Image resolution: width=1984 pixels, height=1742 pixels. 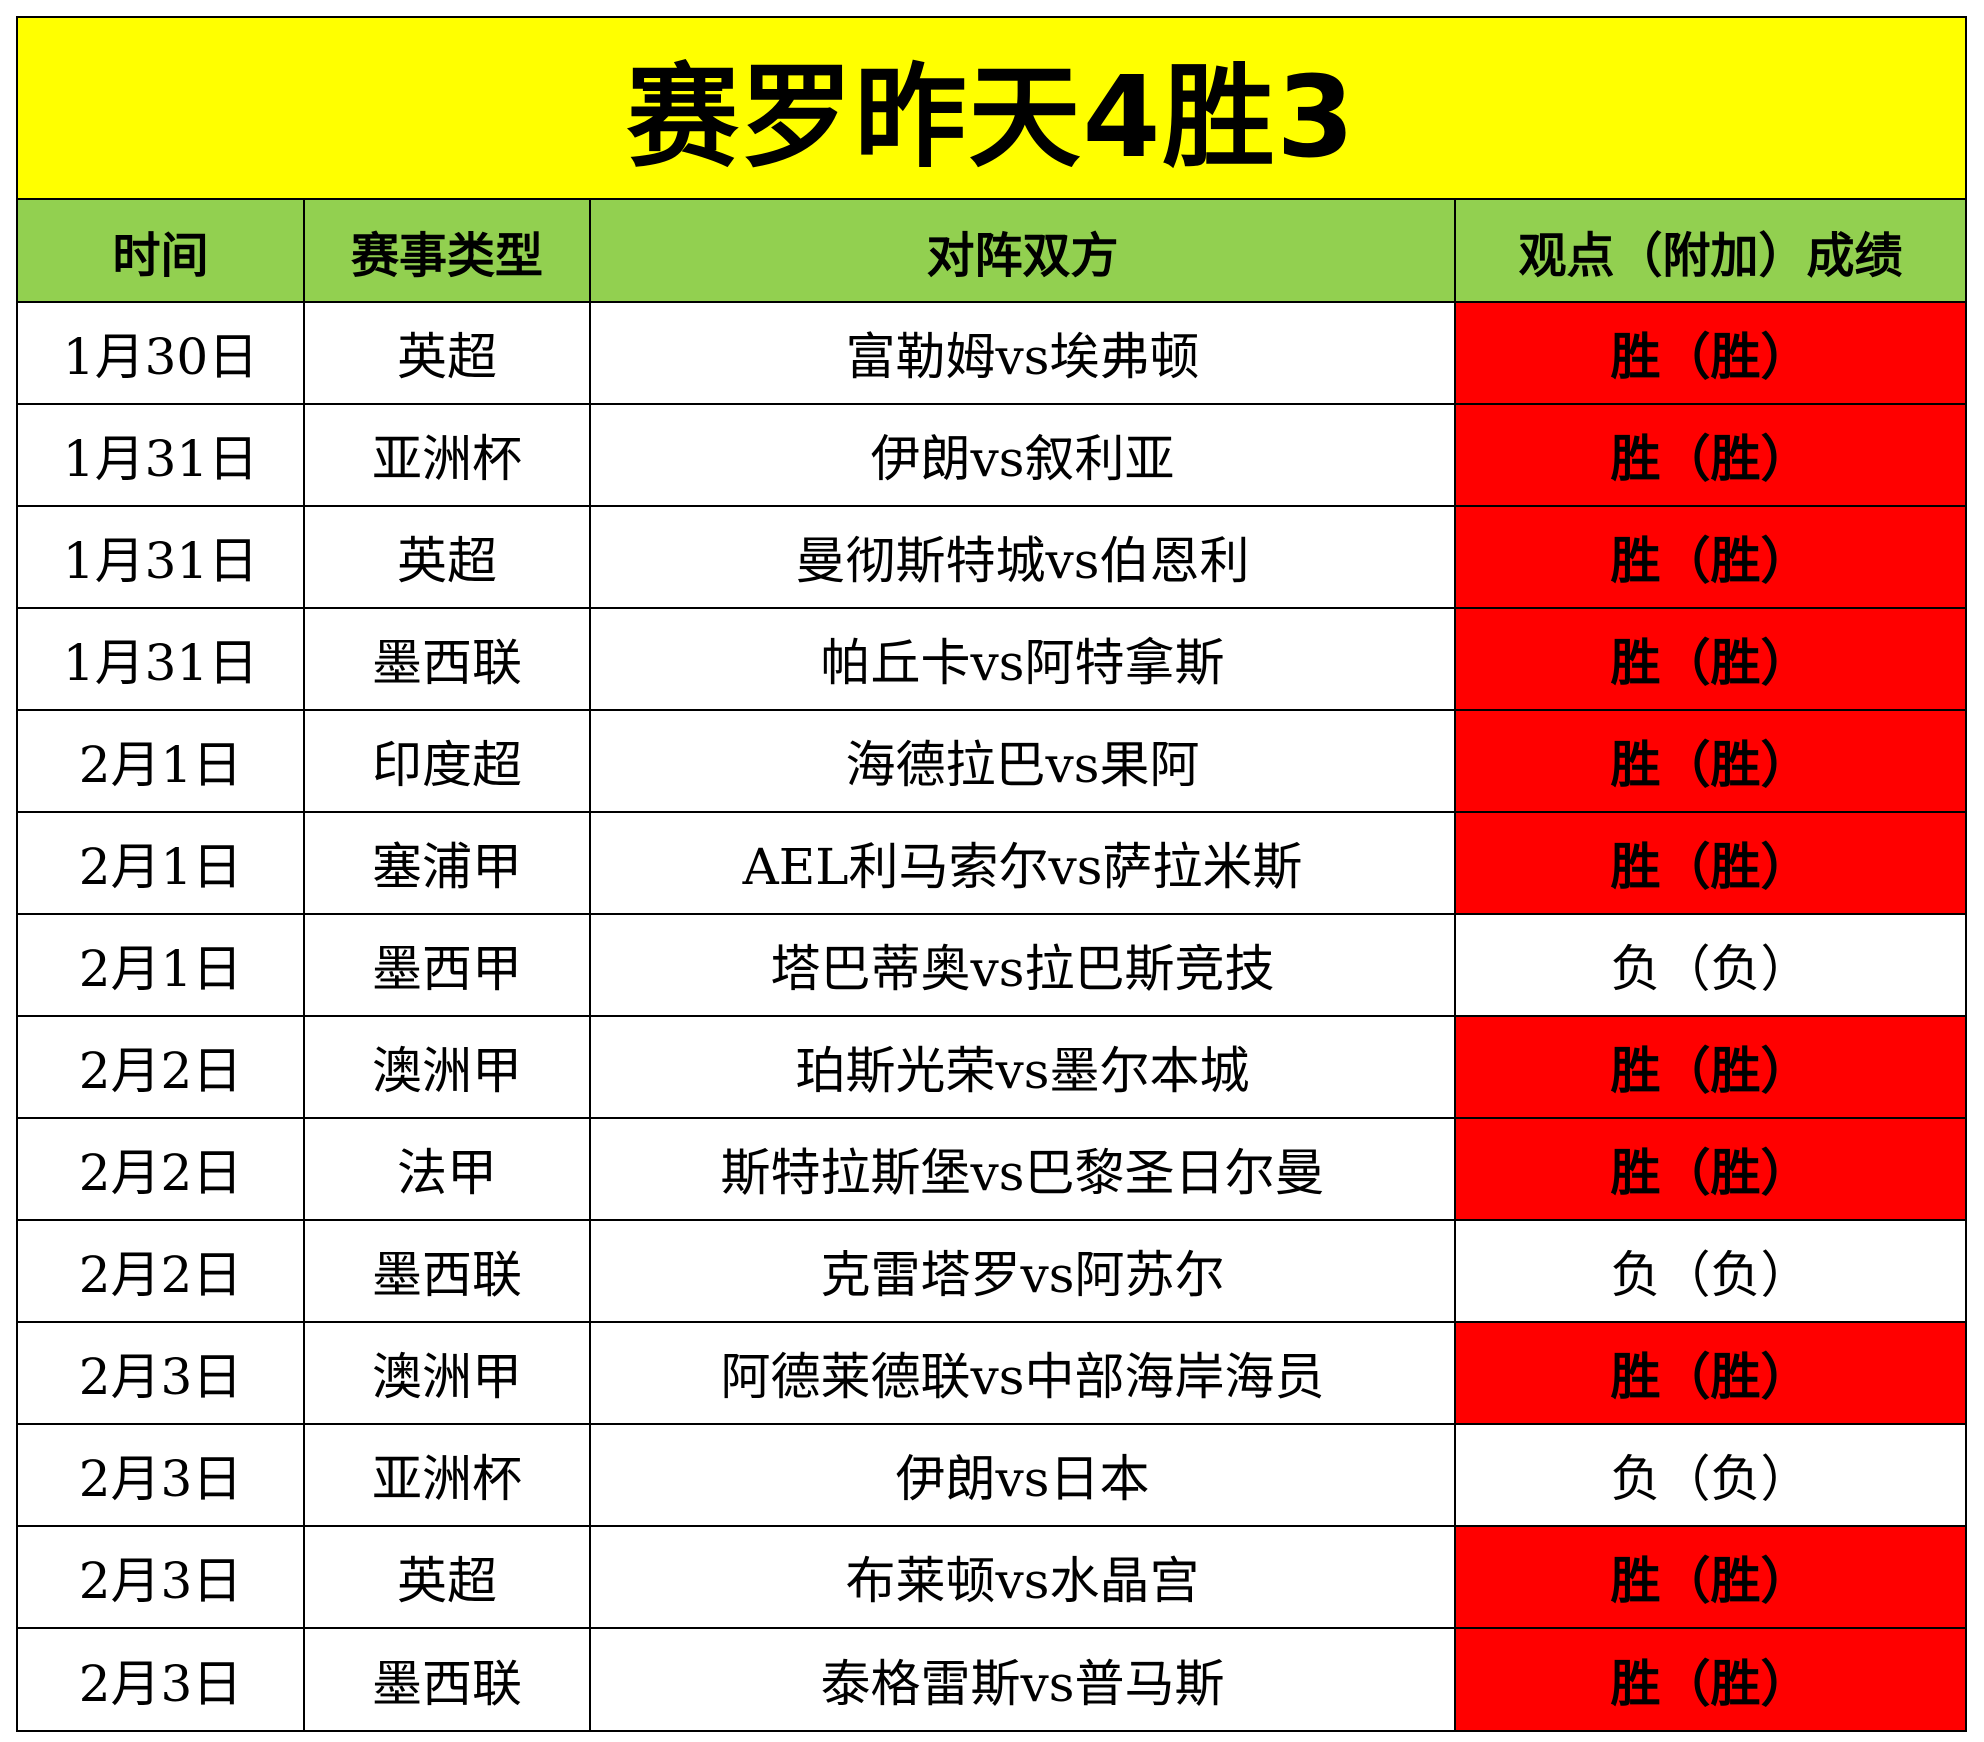 What do you see at coordinates (1022, 1678) in the screenshot?
I see `cell-match: 泰格雷斯vs普马斯` at bounding box center [1022, 1678].